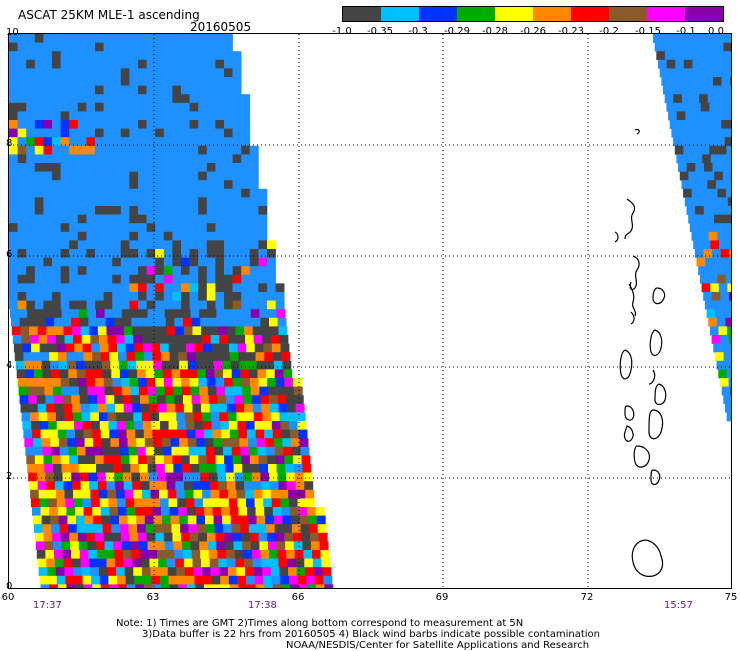 Image resolution: width=740 pixels, height=651 pixels. What do you see at coordinates (442, 597) in the screenshot?
I see `x-tick-label: 69` at bounding box center [442, 597].